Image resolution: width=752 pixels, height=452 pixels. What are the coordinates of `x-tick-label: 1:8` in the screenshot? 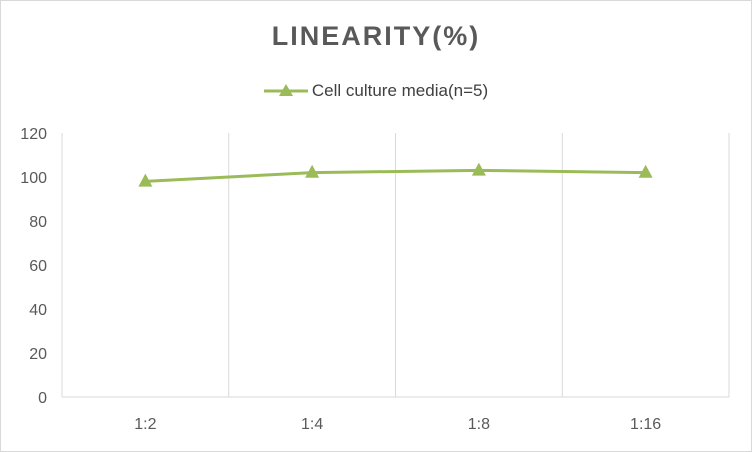 It's located at (479, 424).